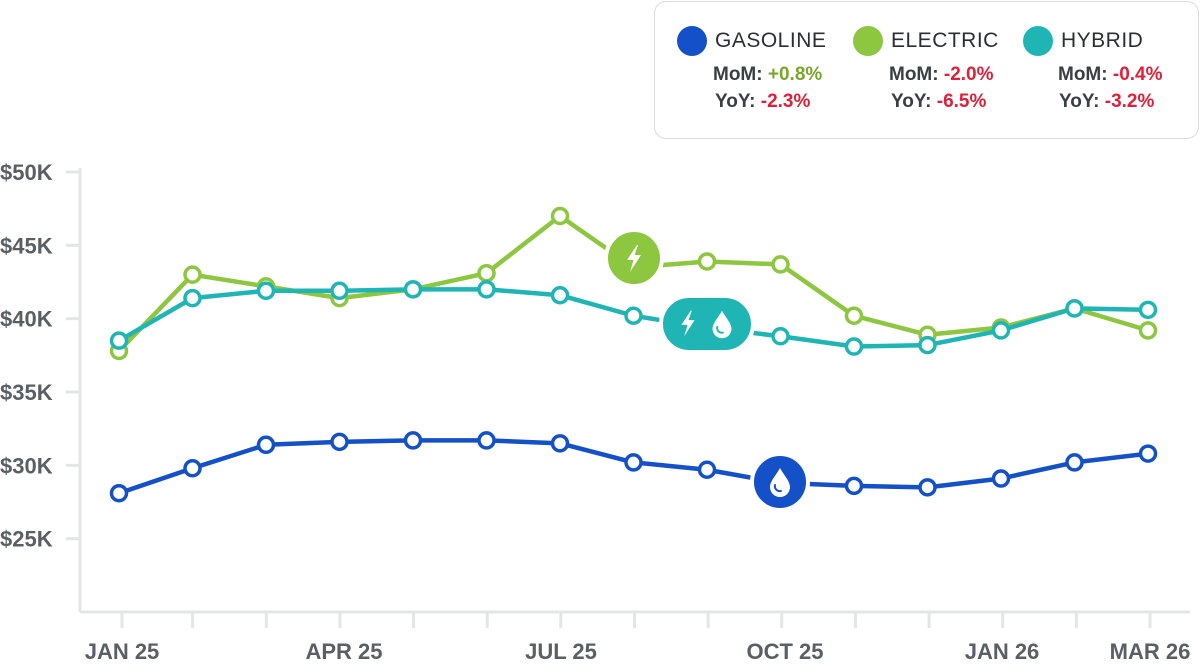  What do you see at coordinates (945, 40) in the screenshot?
I see `legend-name-electric: ELECTRIC` at bounding box center [945, 40].